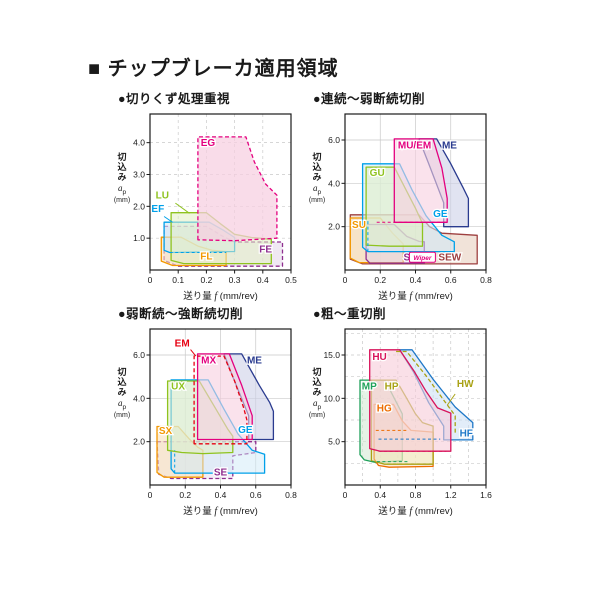 The height and width of the screenshot is (600, 600). Describe the element at coordinates (162, 195) in the screenshot. I see `region-label-LU: LU` at that location.